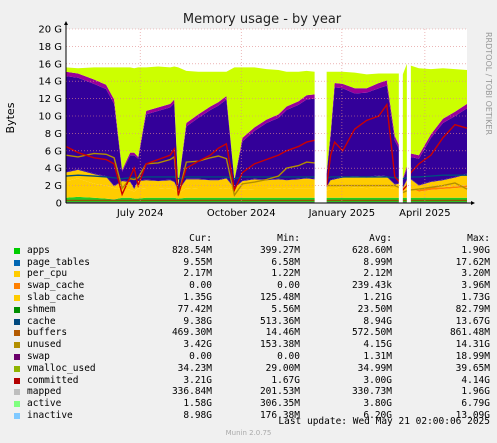 The image size is (497, 443). What do you see at coordinates (374, 368) in the screenshot?
I see `legend-avg: 34.99M` at bounding box center [374, 368].